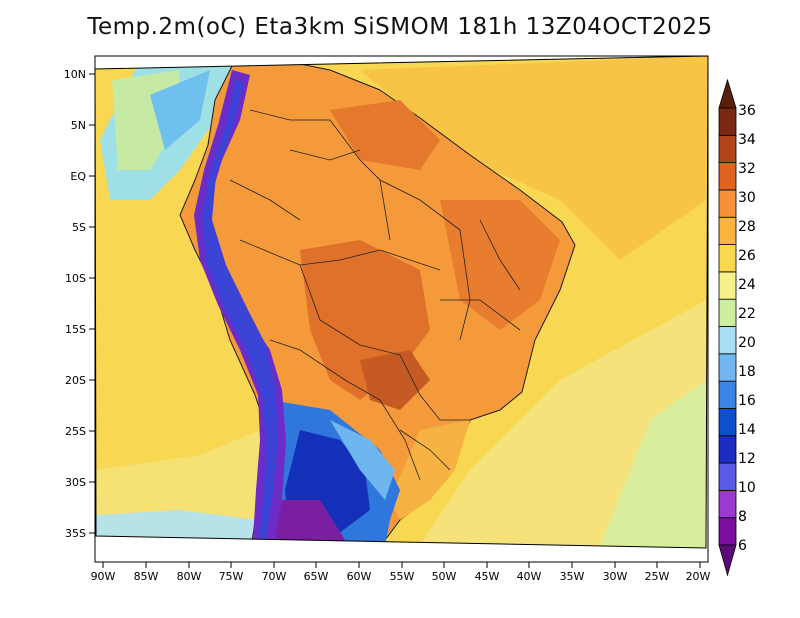 The height and width of the screenshot is (618, 800). What do you see at coordinates (747, 343) in the screenshot?
I see `colorbar-label: 20` at bounding box center [747, 343].